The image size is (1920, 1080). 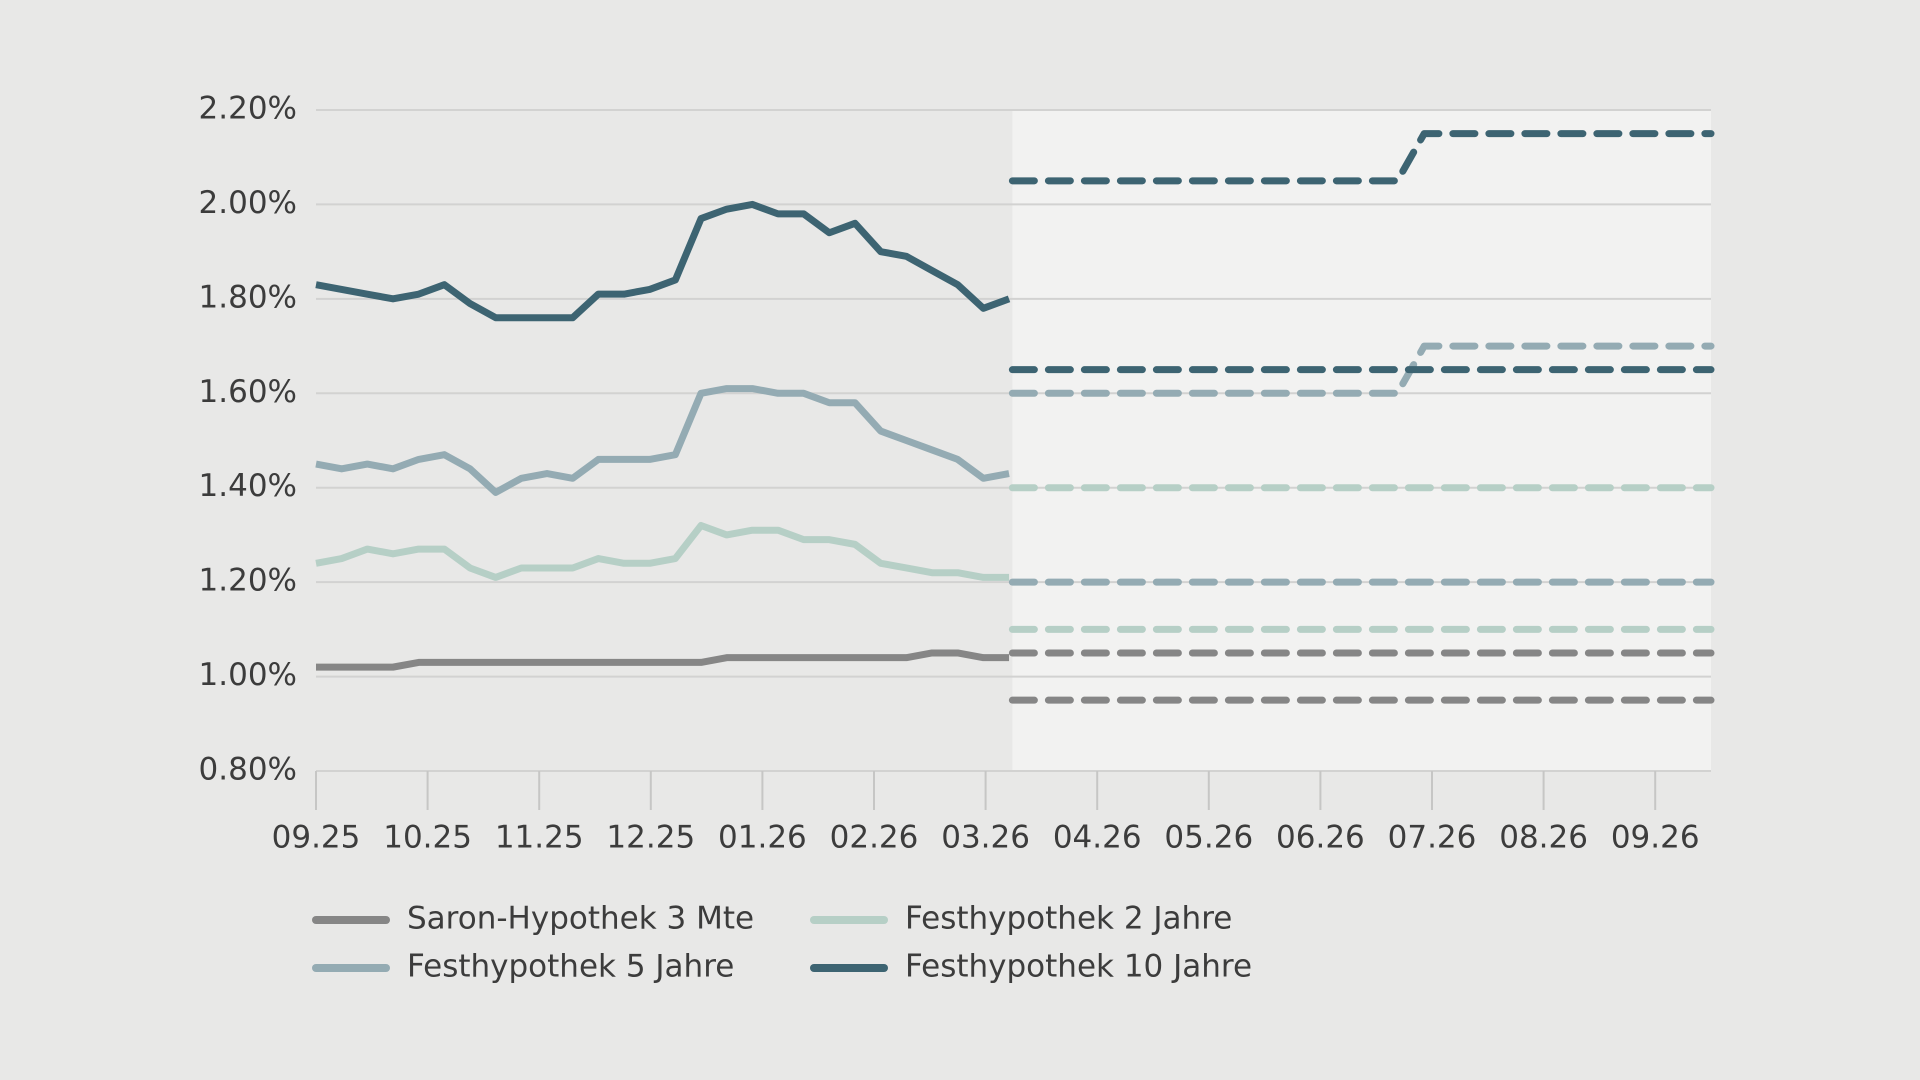 I want to click on legend-label: Festhypothek 2 Jahre, so click(x=1068, y=919).